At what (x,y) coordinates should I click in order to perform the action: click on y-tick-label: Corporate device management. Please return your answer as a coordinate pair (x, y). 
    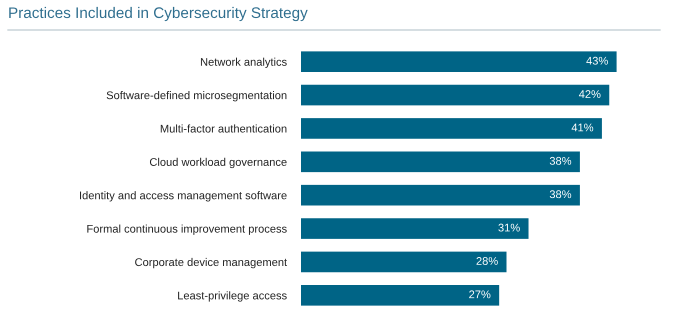
    Looking at the image, I should click on (211, 263).